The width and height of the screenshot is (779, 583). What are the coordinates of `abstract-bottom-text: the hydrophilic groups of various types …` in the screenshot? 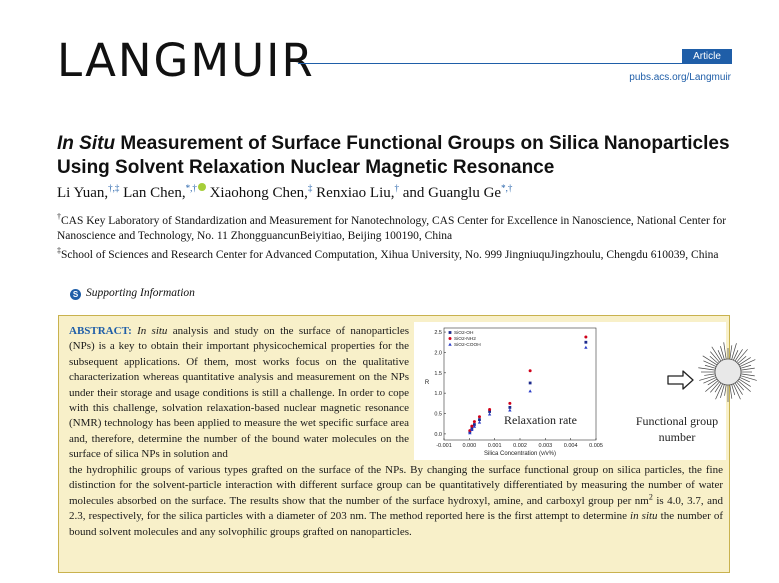 It's located at (396, 501).